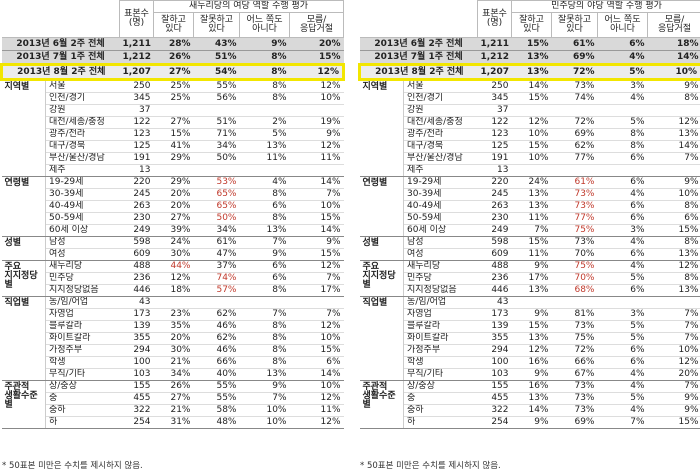 The height and width of the screenshot is (472, 700). Describe the element at coordinates (82, 194) in the screenshot. I see `row-label: 30-39세` at that location.